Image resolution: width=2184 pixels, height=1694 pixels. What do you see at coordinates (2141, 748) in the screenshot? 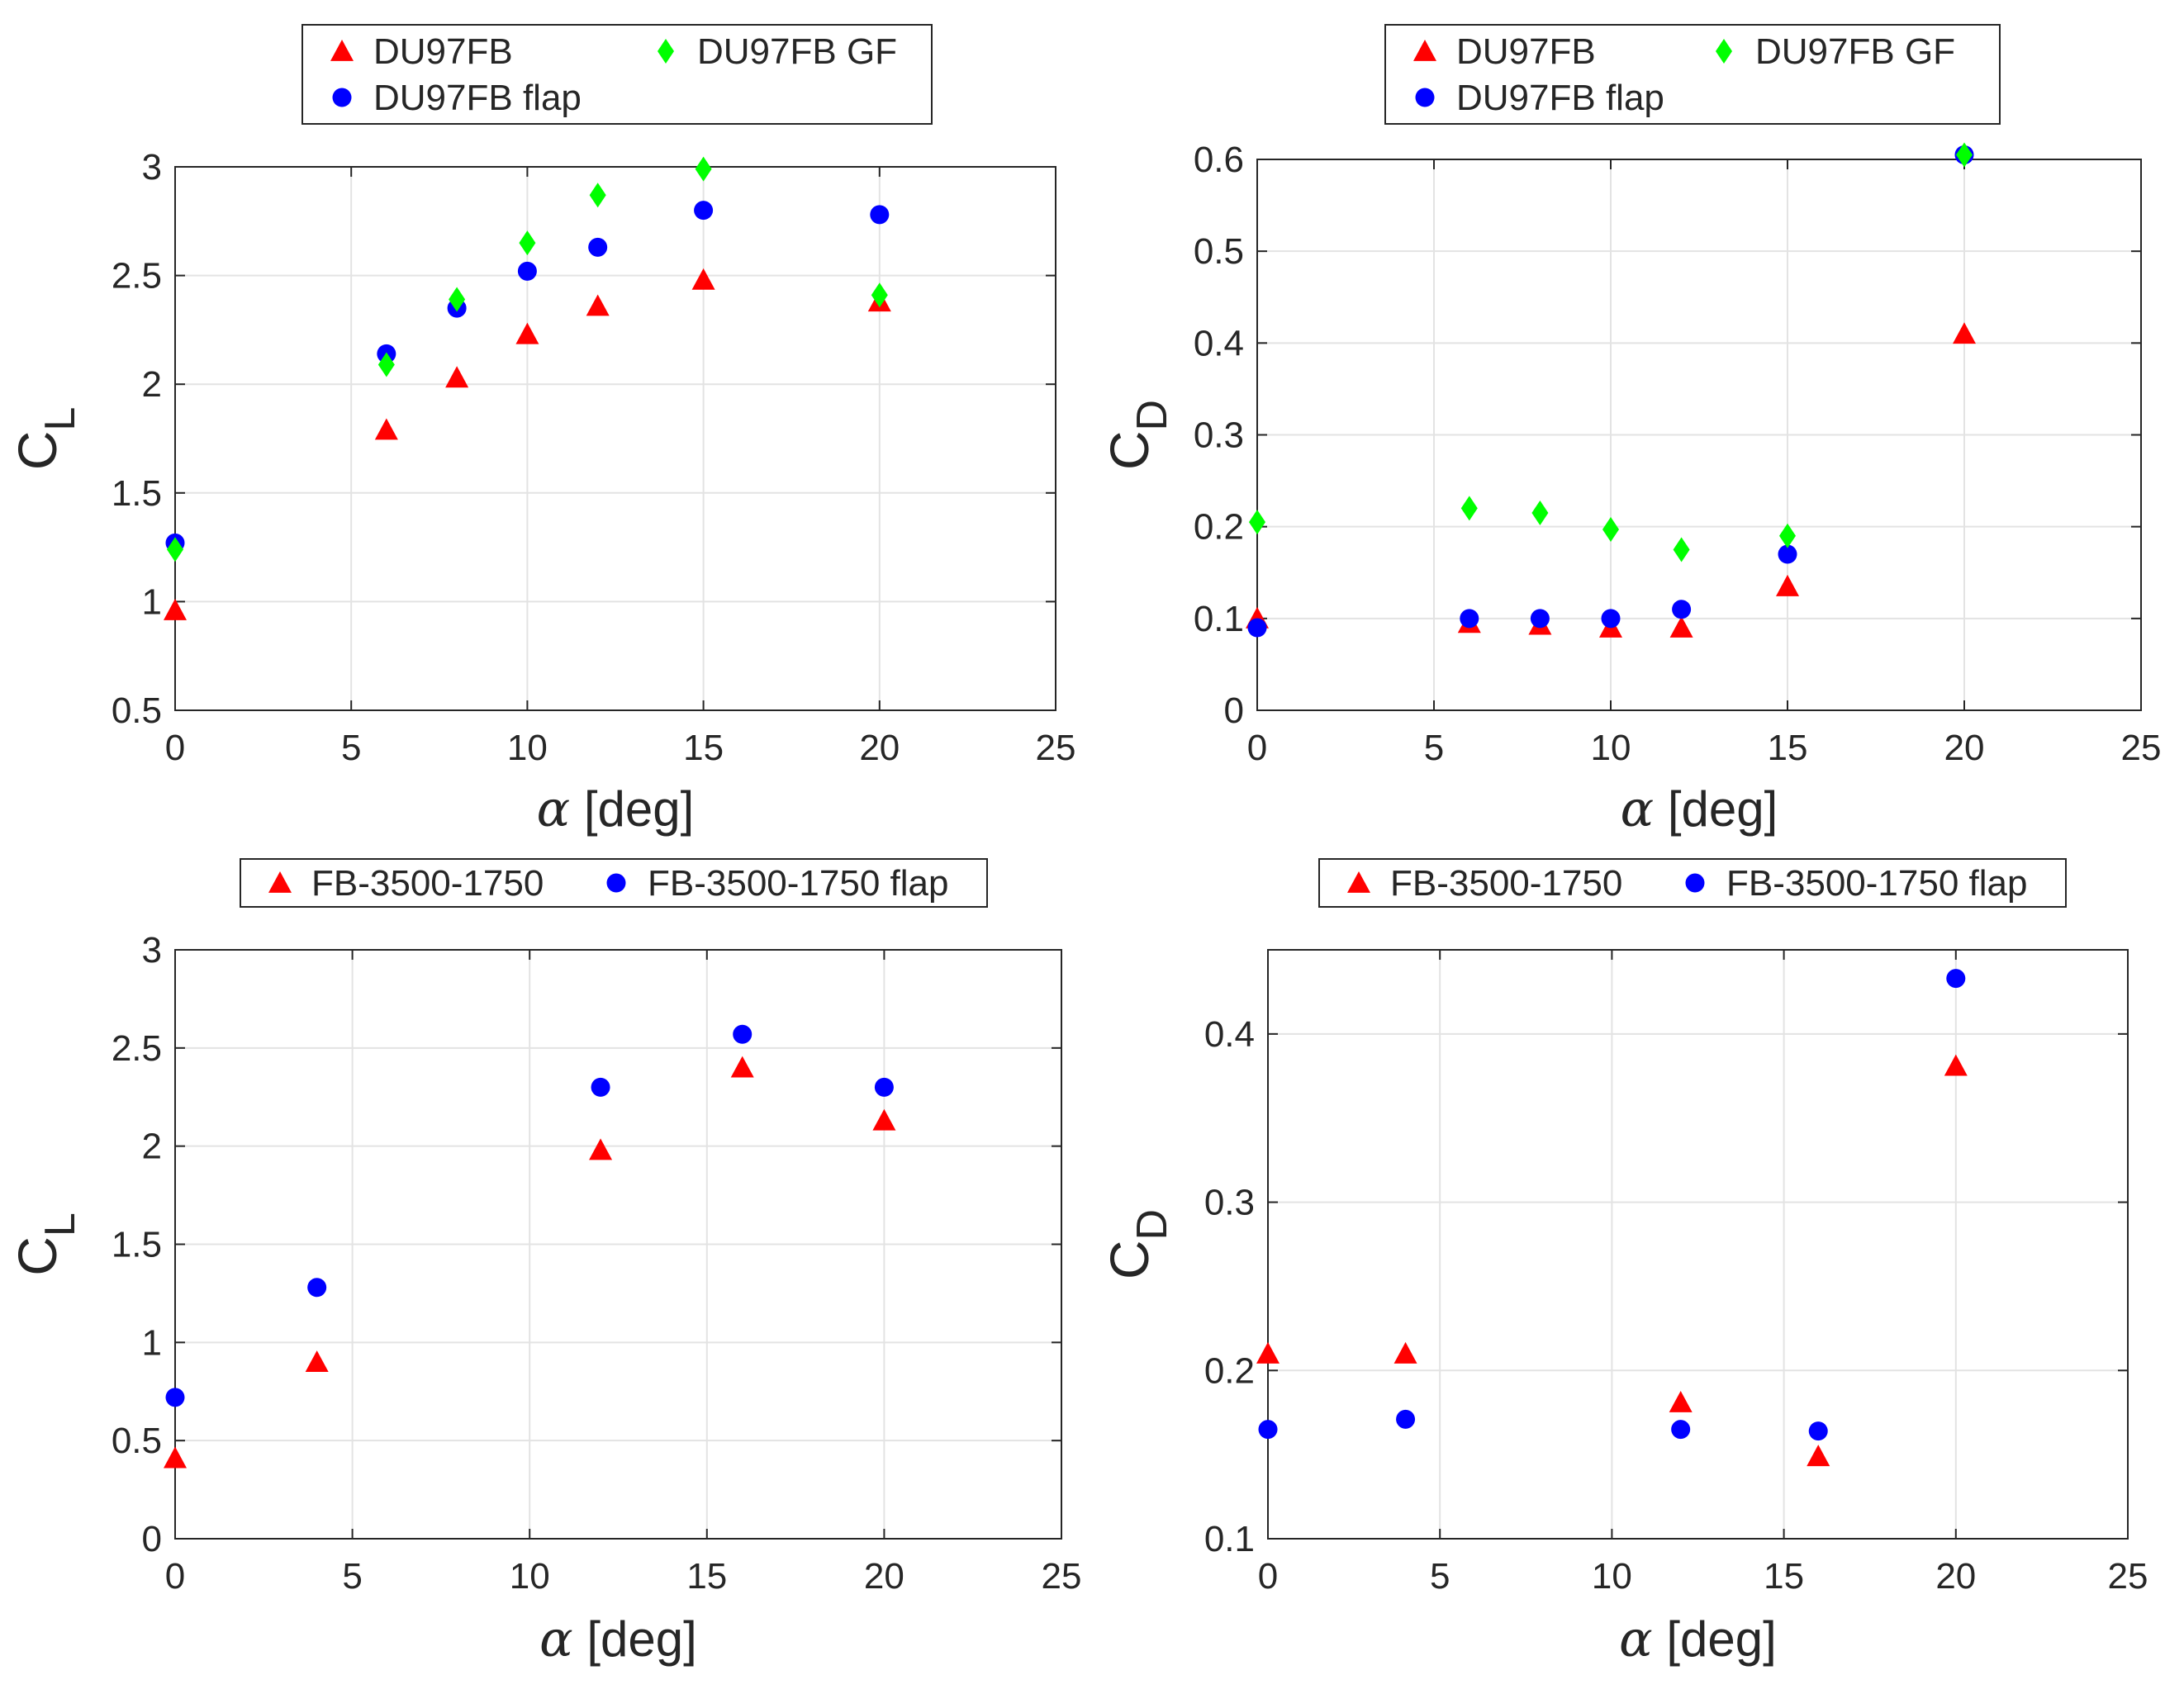
I see `x-tick-label: 25` at bounding box center [2141, 748].